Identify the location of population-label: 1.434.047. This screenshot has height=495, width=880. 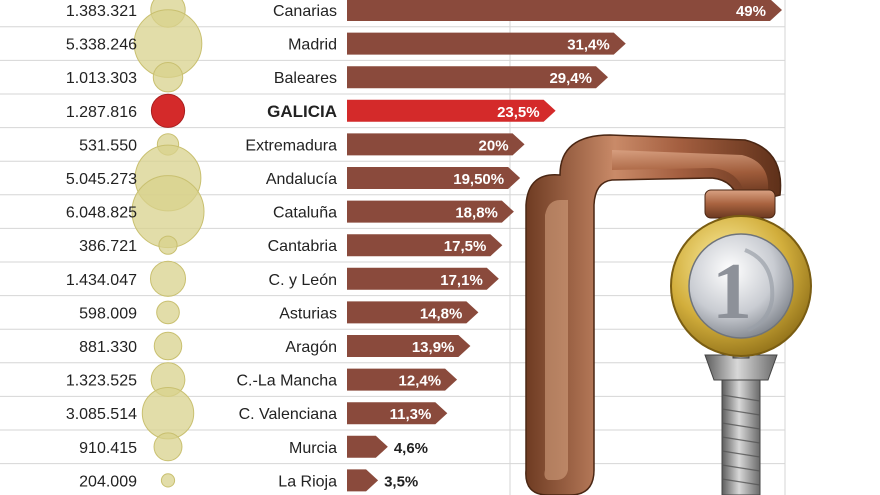
(101, 280).